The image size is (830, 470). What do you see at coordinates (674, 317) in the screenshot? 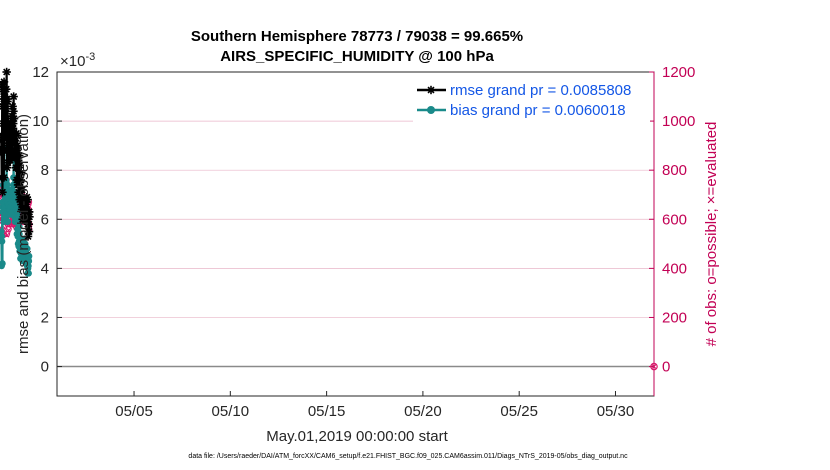
I see `y-right-tick-label-1: 200` at bounding box center [674, 317].